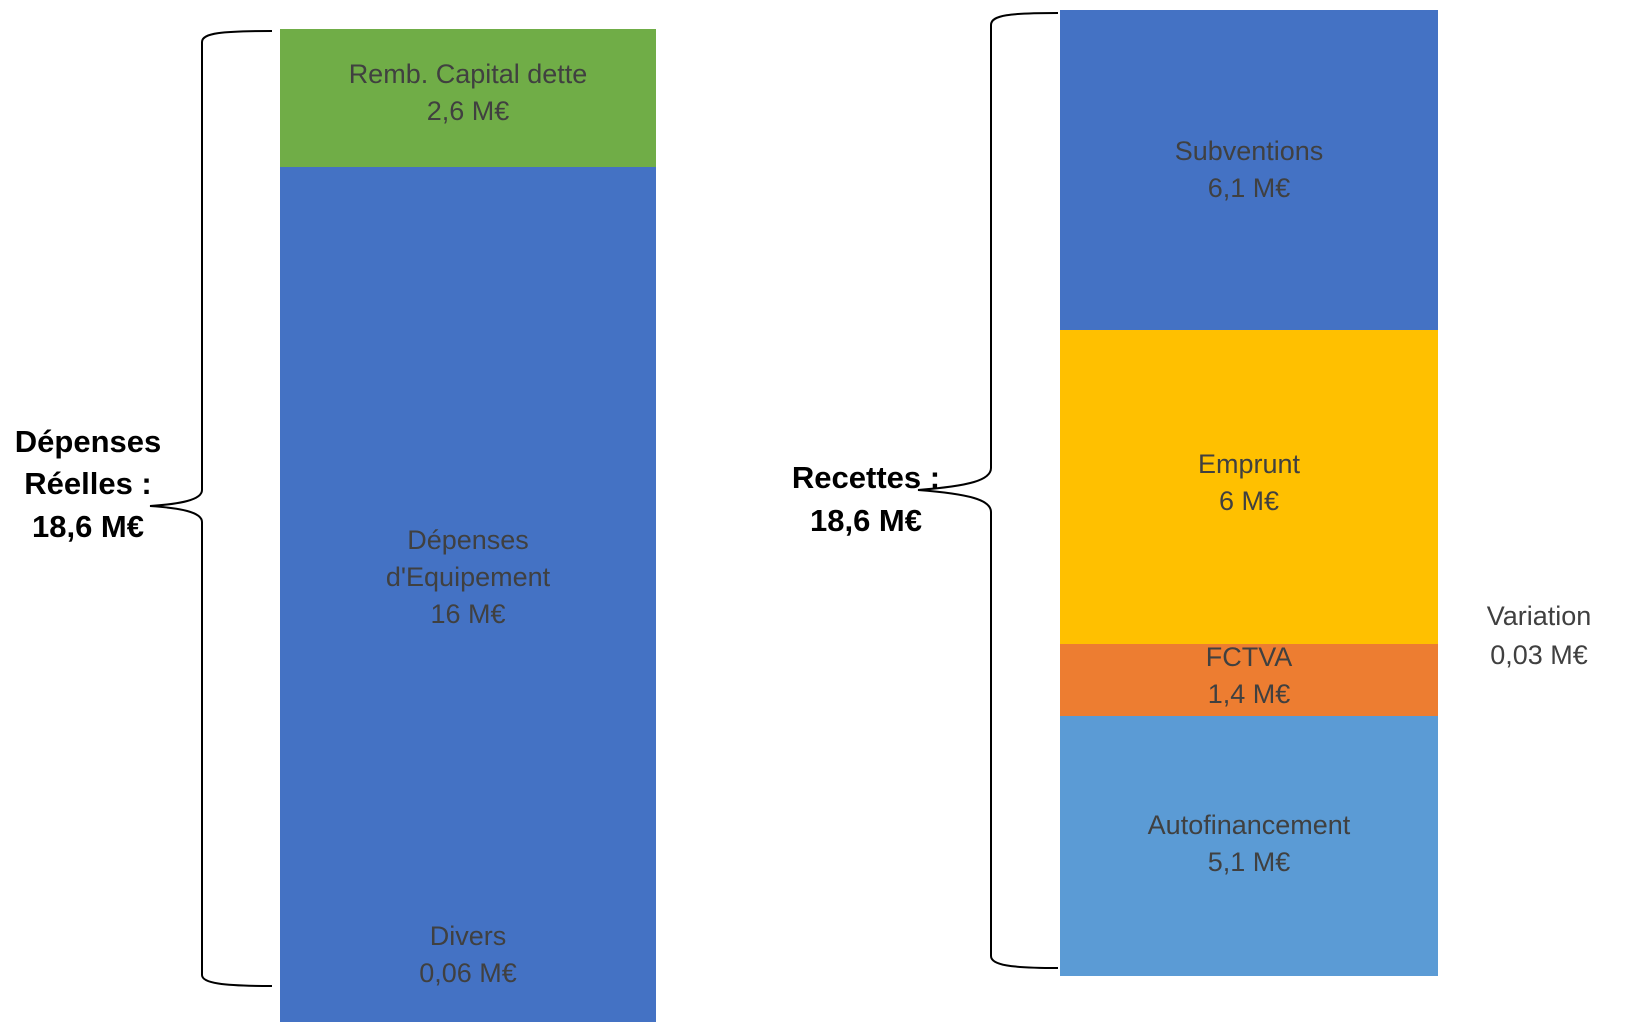 Image resolution: width=1632 pixels, height=1029 pixels. Describe the element at coordinates (866, 477) in the screenshot. I see `revenues-total-line1: Recettes :` at that location.